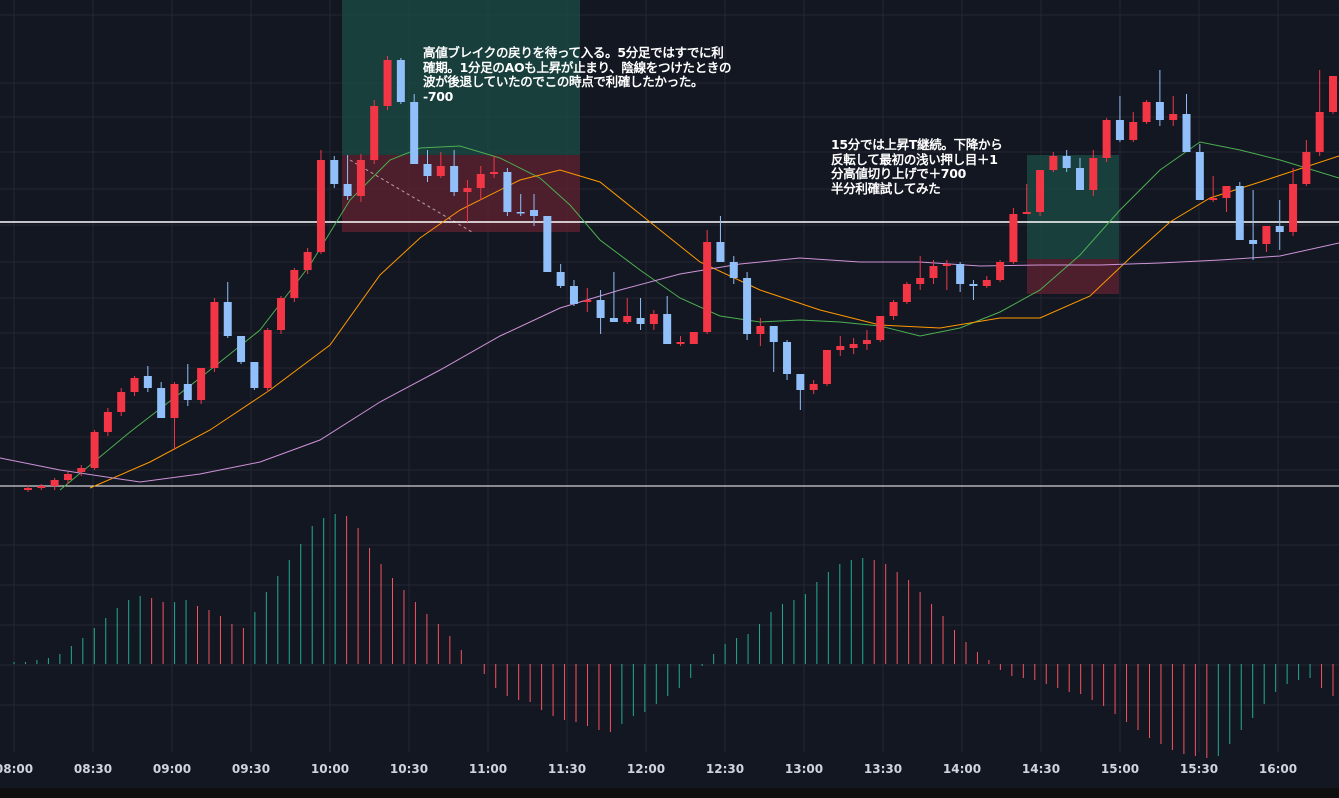 This screenshot has width=1339, height=798. I want to click on x-tick-label: 09:30, so click(251, 769).